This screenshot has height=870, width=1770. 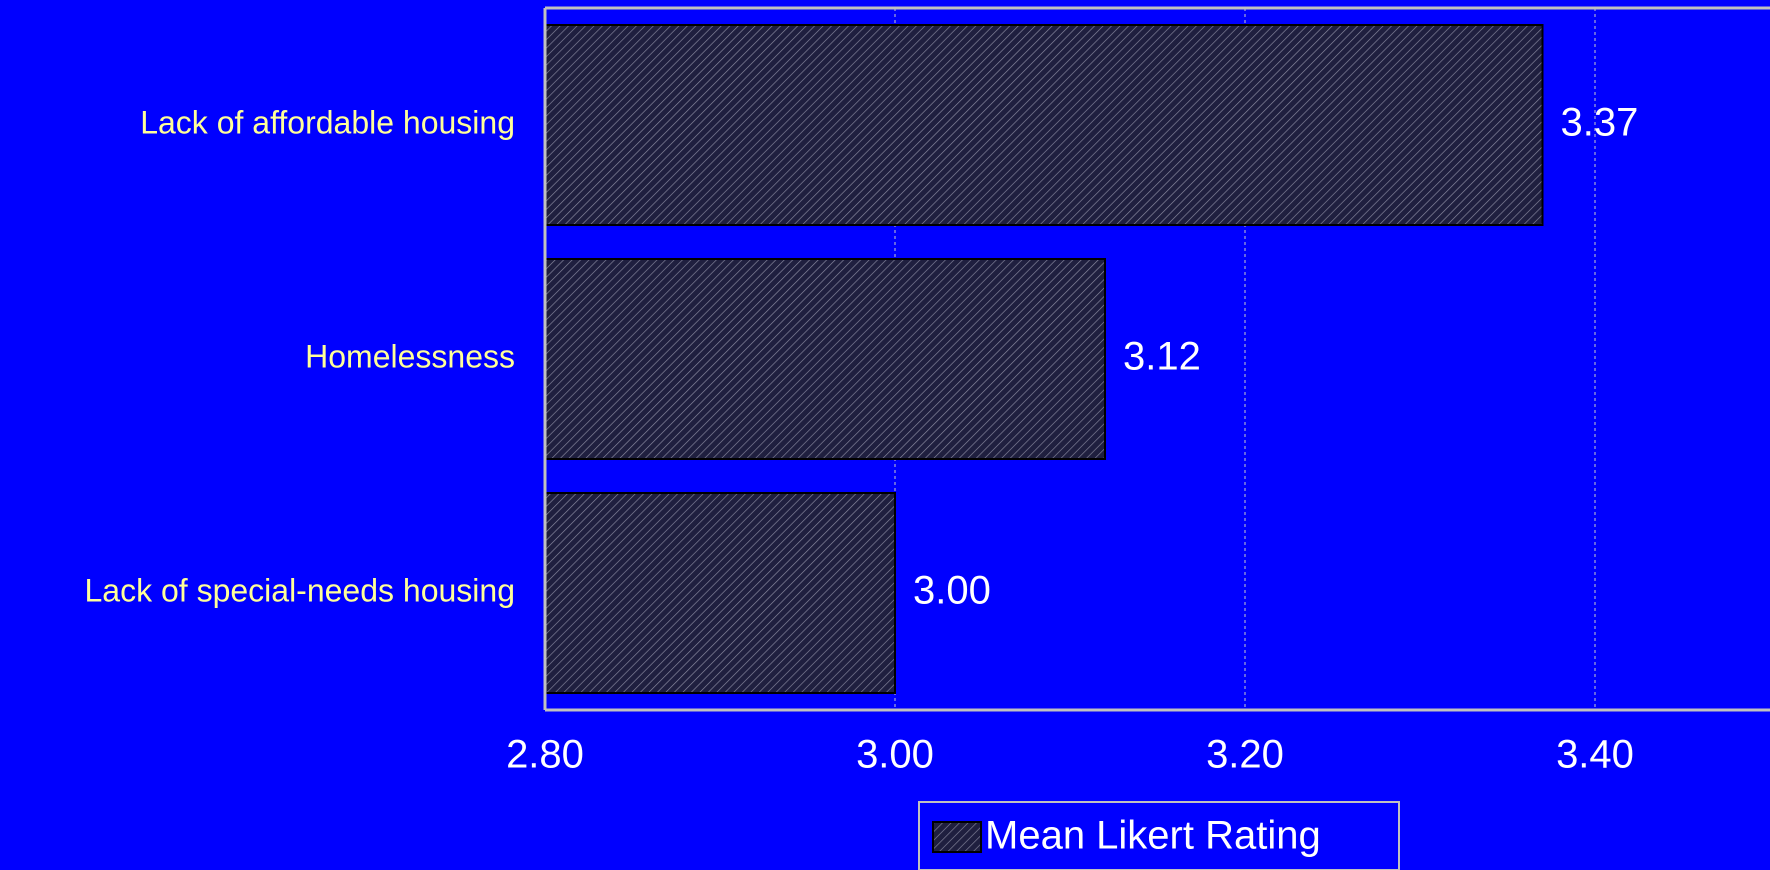 What do you see at coordinates (410, 356) in the screenshot?
I see `category-label: Homelessness` at bounding box center [410, 356].